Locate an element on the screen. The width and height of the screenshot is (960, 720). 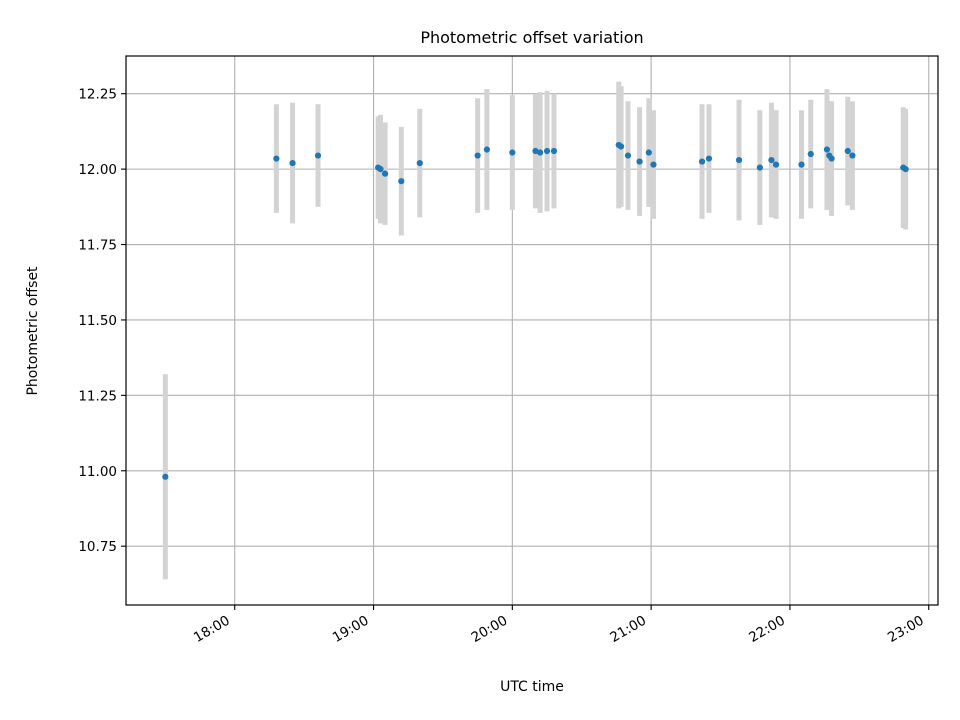
y-tick-label: 11.50 is located at coordinates (97, 321).